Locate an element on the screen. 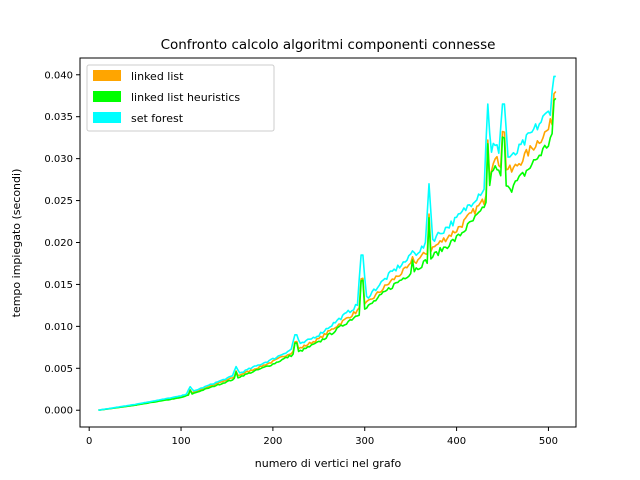 Image resolution: width=640 pixels, height=480 pixels. x-tick-label: 300 is located at coordinates (364, 441).